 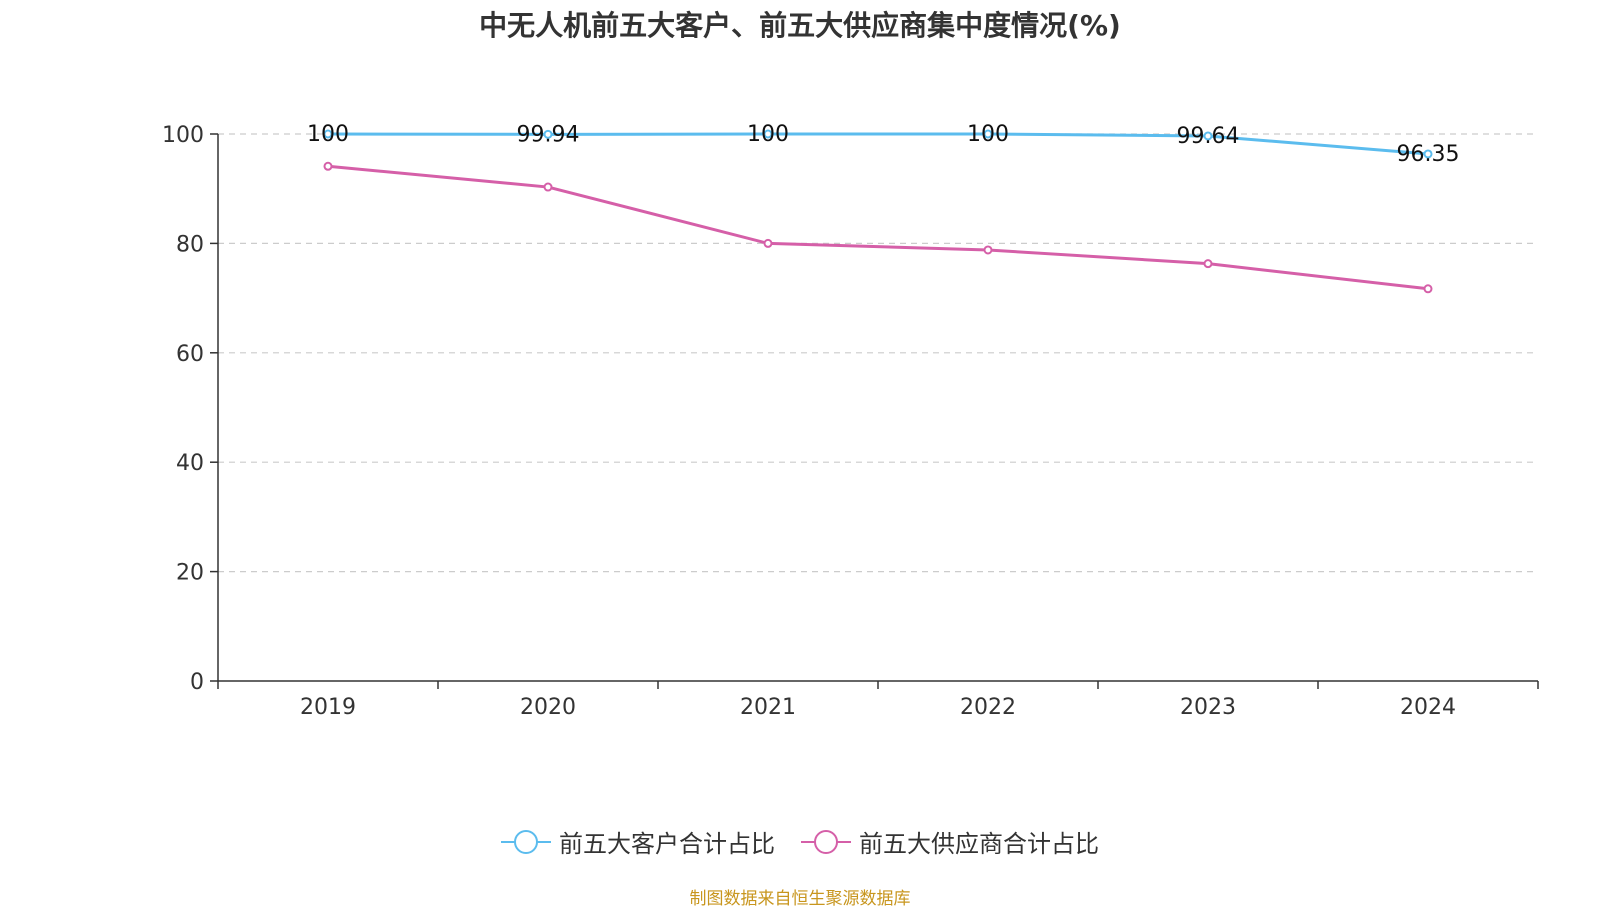 What do you see at coordinates (768, 243) in the screenshot?
I see `series-1-point-2021` at bounding box center [768, 243].